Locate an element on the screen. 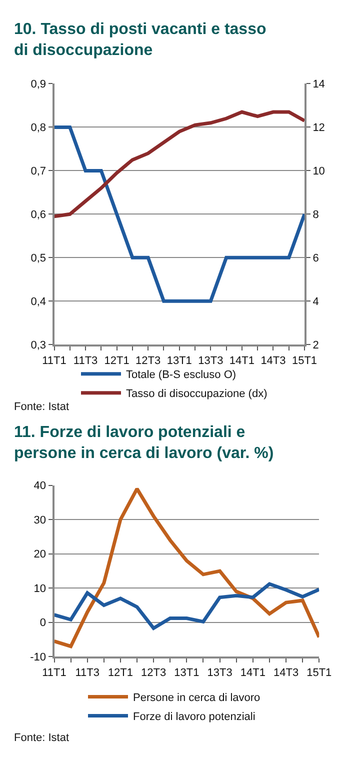  chart-title: 11. Forze di lavoro potenziali e persone in cerca di lavoro (var. %) is located at coordinates (144, 443).